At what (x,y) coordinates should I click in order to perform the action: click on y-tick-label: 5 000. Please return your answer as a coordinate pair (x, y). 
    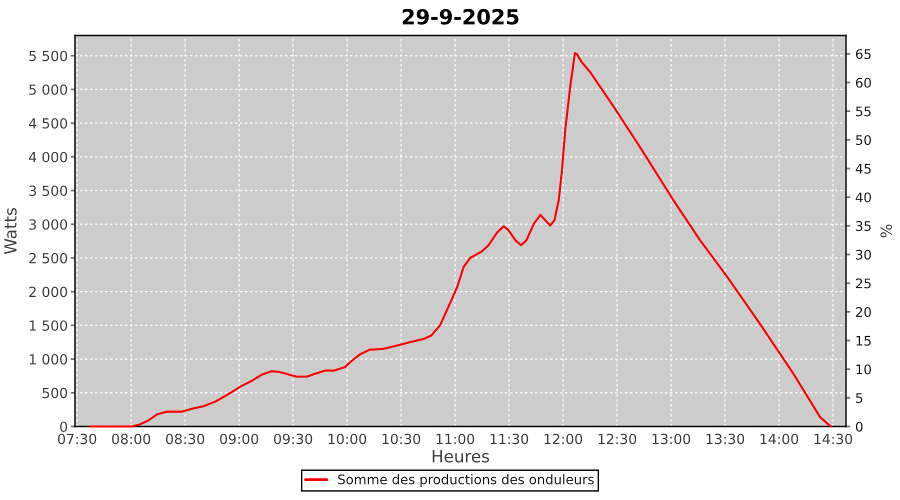
    Looking at the image, I should click on (48, 89).